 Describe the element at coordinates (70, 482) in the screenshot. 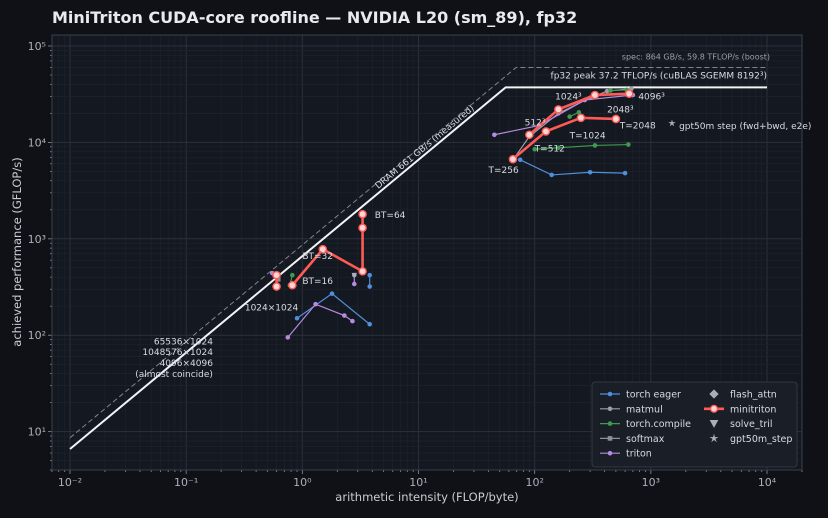

I see `x-tick-label: 10⁻²` at that location.